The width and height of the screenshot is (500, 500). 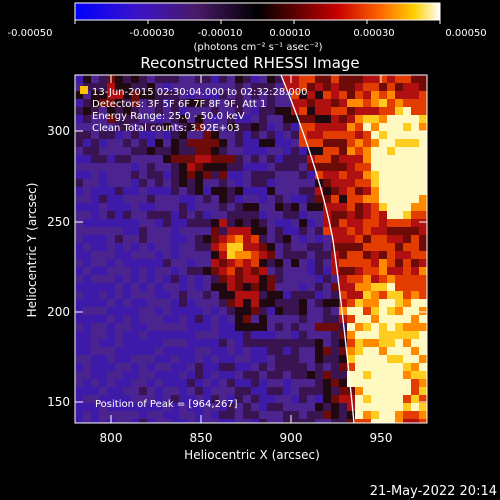 I want to click on colorbar-tick-label: 0.00050, so click(x=465, y=33).